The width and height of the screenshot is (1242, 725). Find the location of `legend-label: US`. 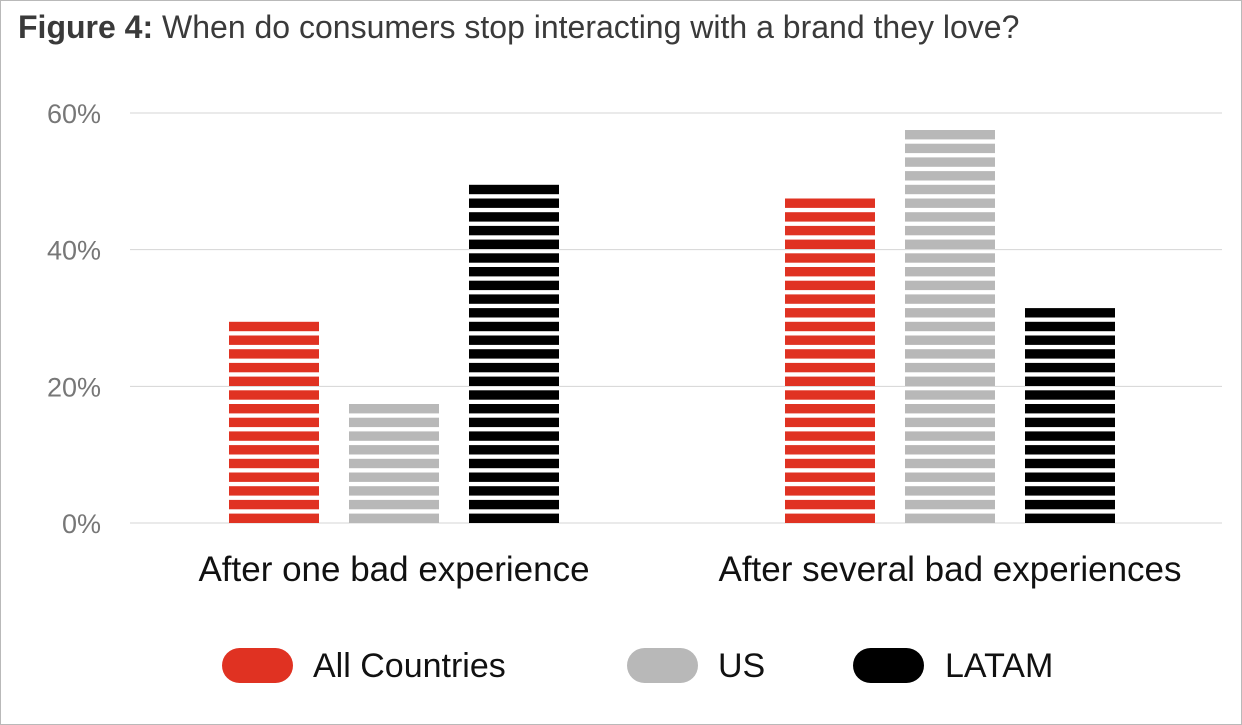

legend-label: US is located at coordinates (741, 666).